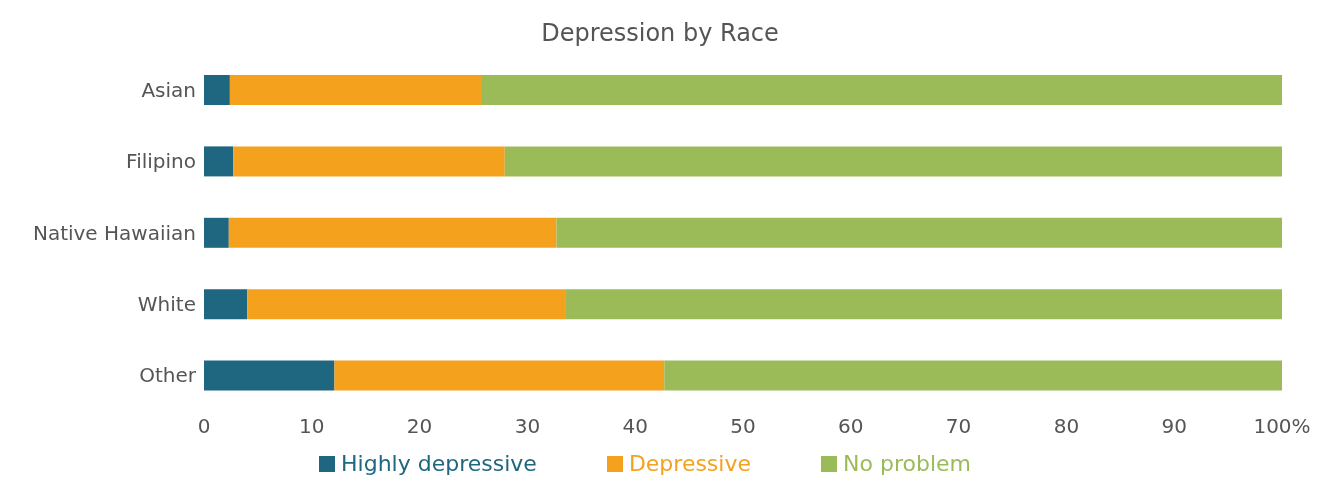 The height and width of the screenshot is (484, 1320). Describe the element at coordinates (689, 463) in the screenshot. I see `legend-label: Depressive` at that location.